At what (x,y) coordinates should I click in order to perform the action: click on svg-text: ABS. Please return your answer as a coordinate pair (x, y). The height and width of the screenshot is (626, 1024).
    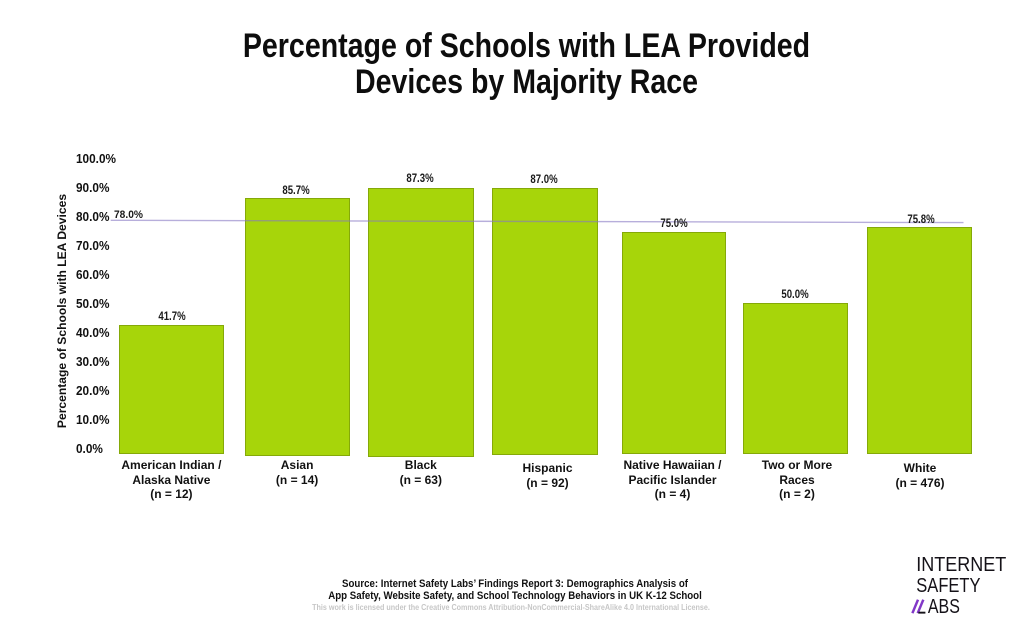
    Looking at the image, I should click on (944, 607).